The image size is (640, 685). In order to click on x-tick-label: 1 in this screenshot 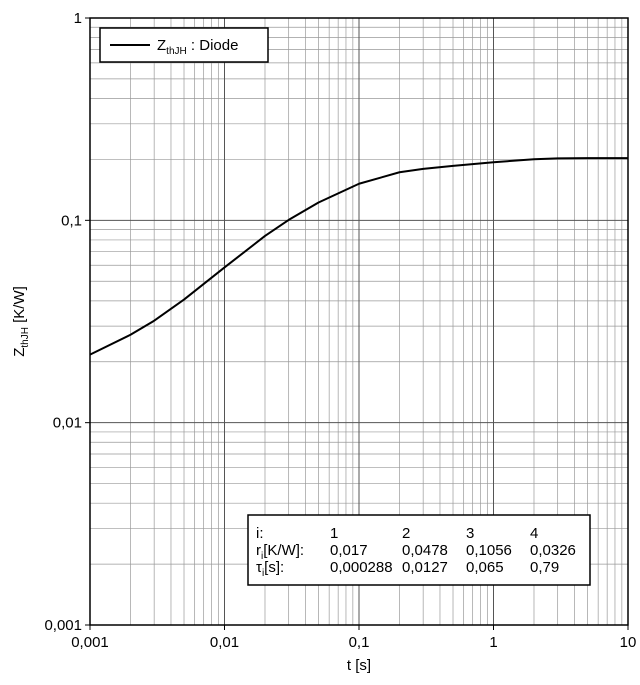, I will do `click(493, 642)`.